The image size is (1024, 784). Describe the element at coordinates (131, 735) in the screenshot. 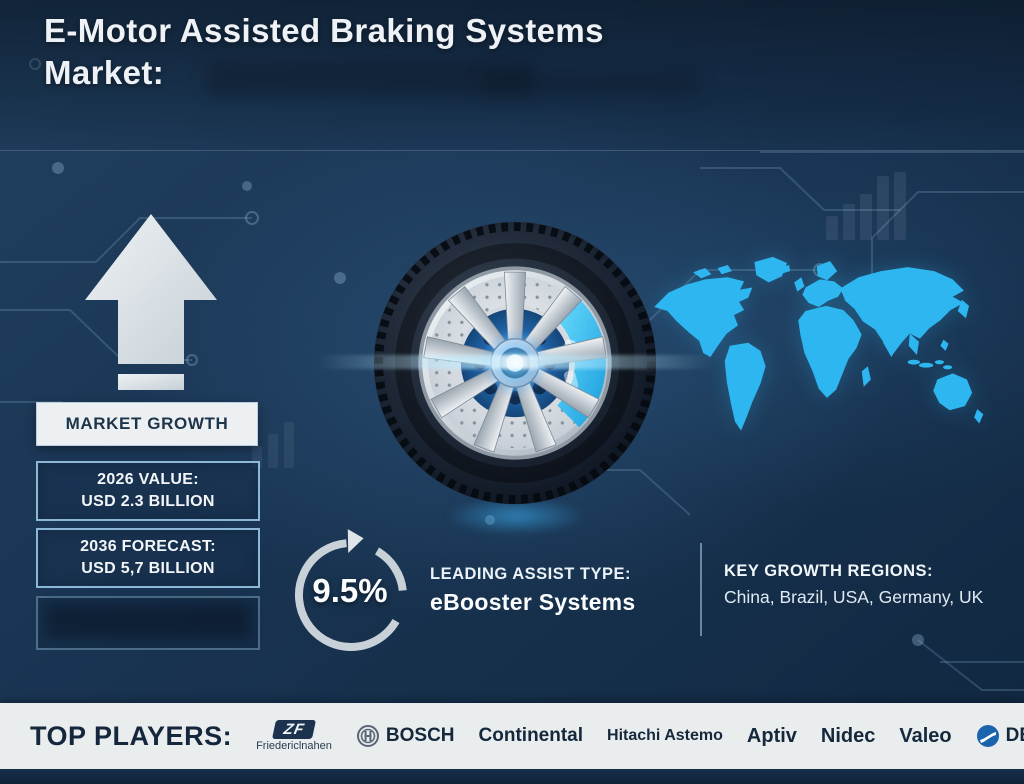

I see `top-players-label: TOP PLAYERS:` at that location.